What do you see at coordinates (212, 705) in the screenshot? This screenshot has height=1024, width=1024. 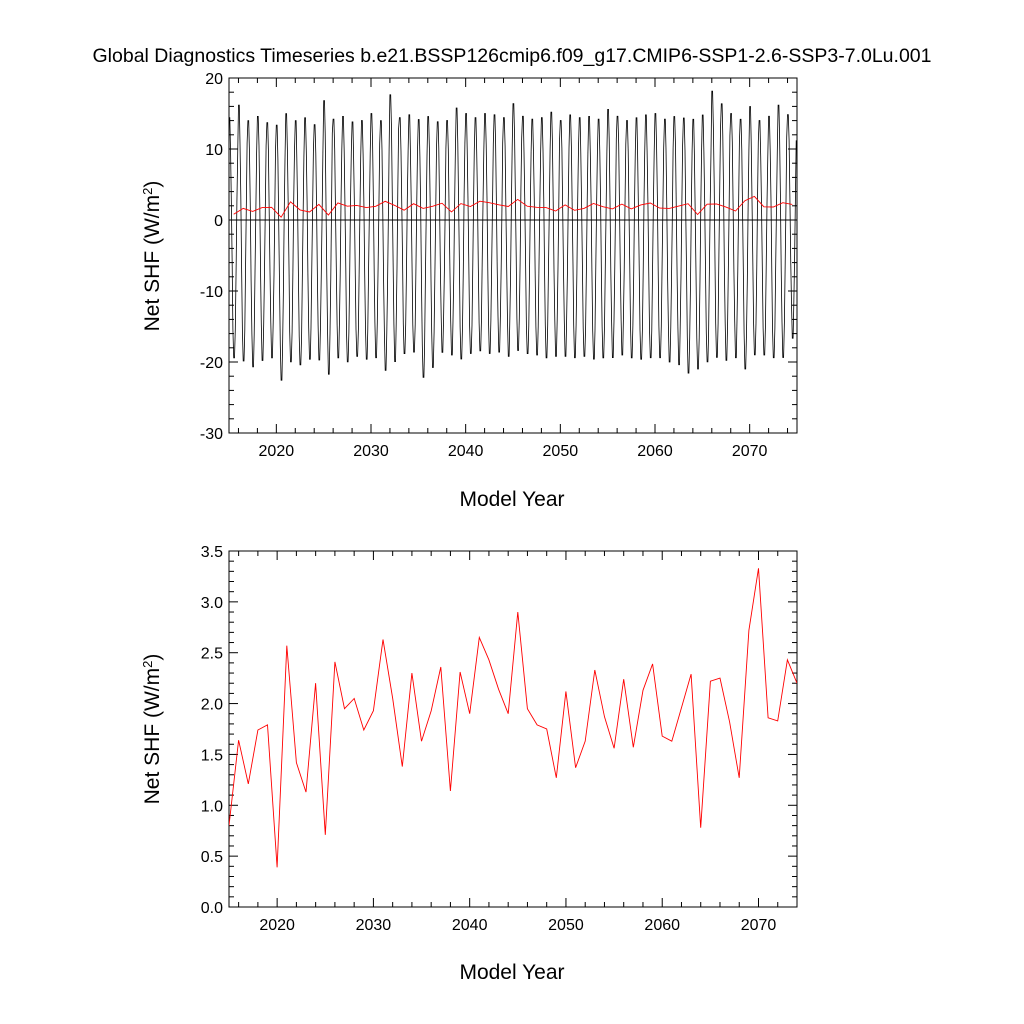 I see `y-tick-label: 2.0` at bounding box center [212, 705].